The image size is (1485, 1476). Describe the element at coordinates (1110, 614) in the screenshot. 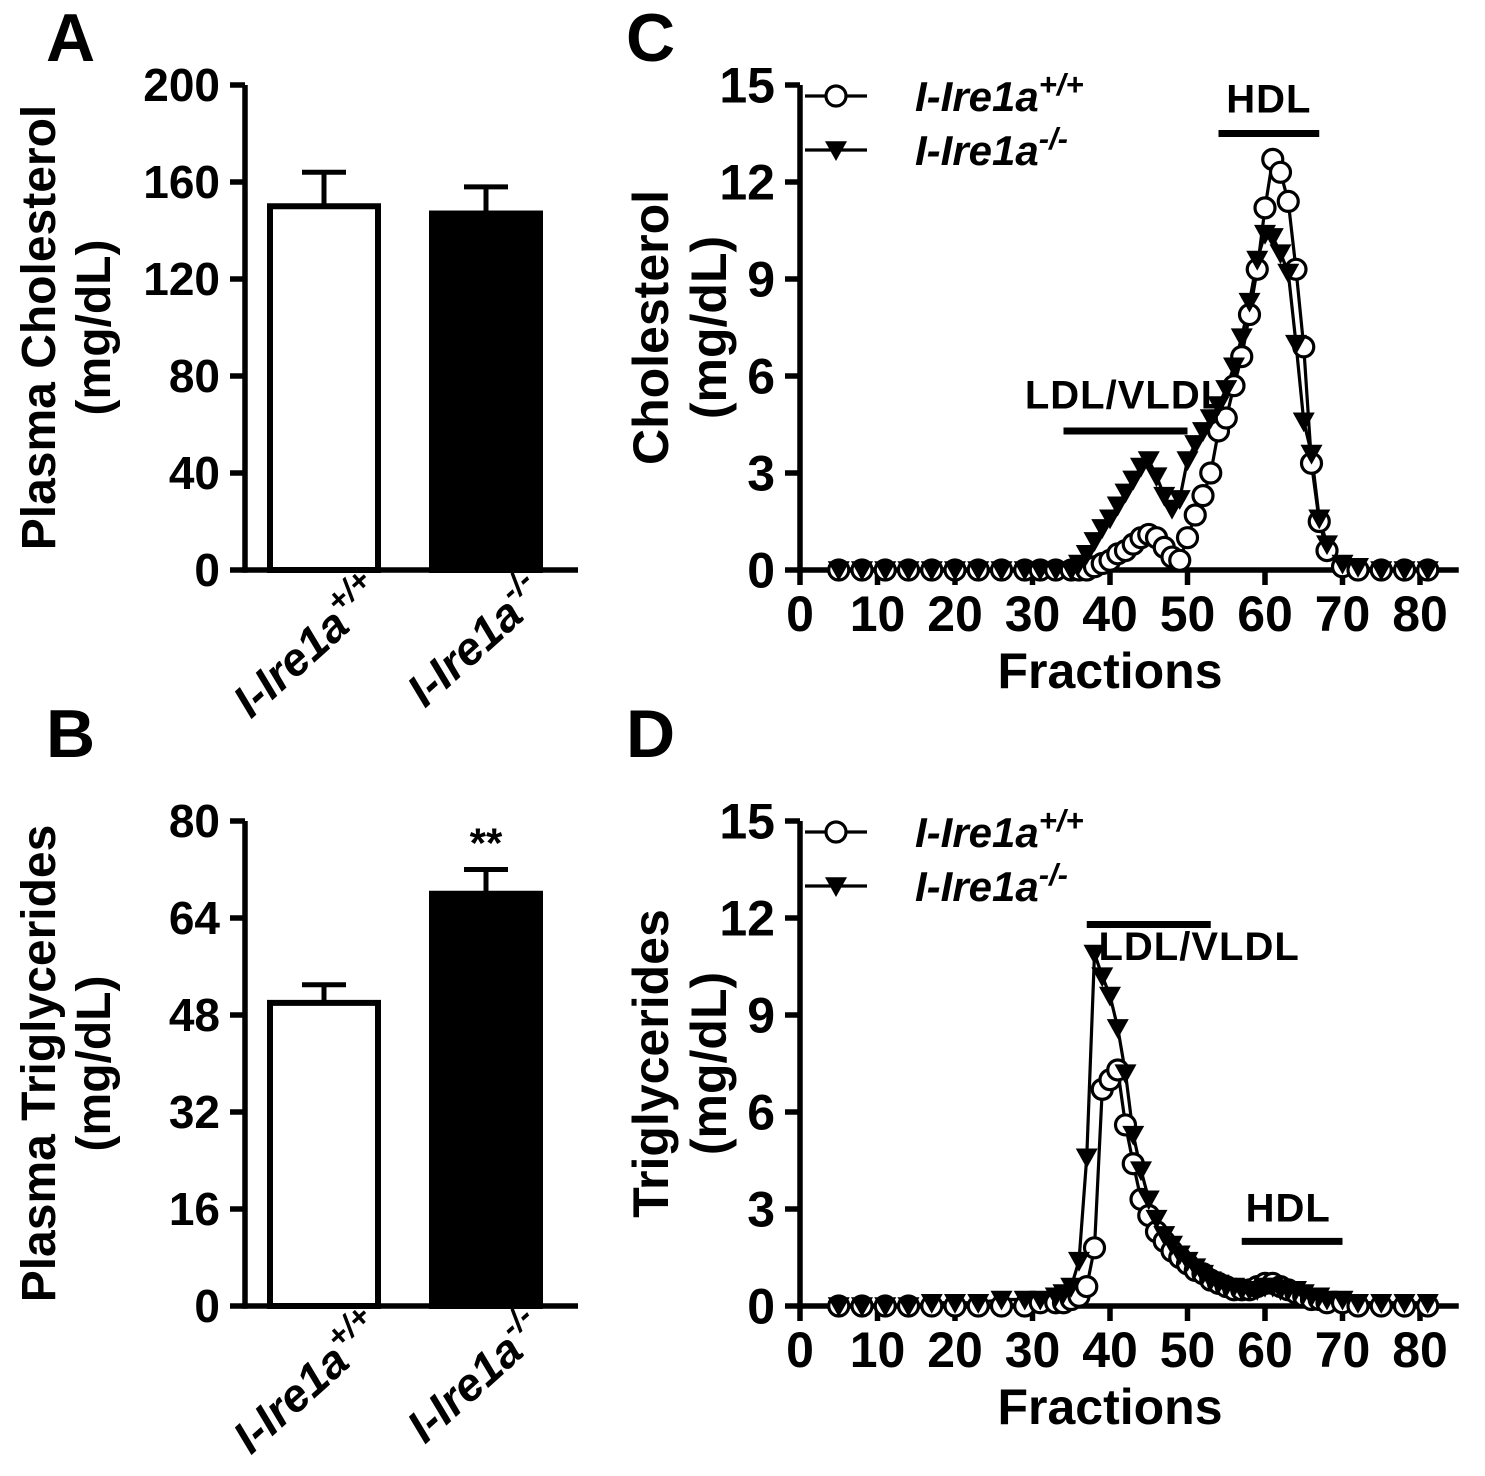

I see `x-tick-label: 40` at that location.